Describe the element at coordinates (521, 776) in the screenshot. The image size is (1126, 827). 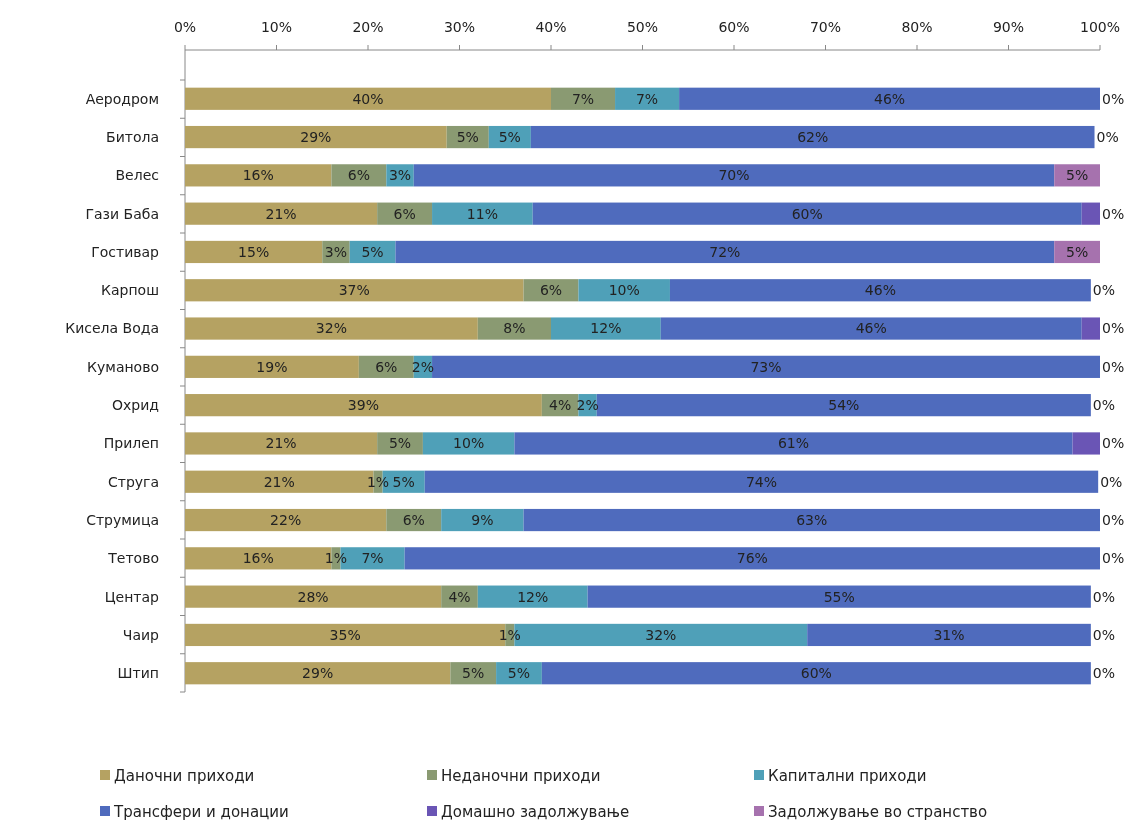
I see `legend-label: Неданочни приходи` at that location.